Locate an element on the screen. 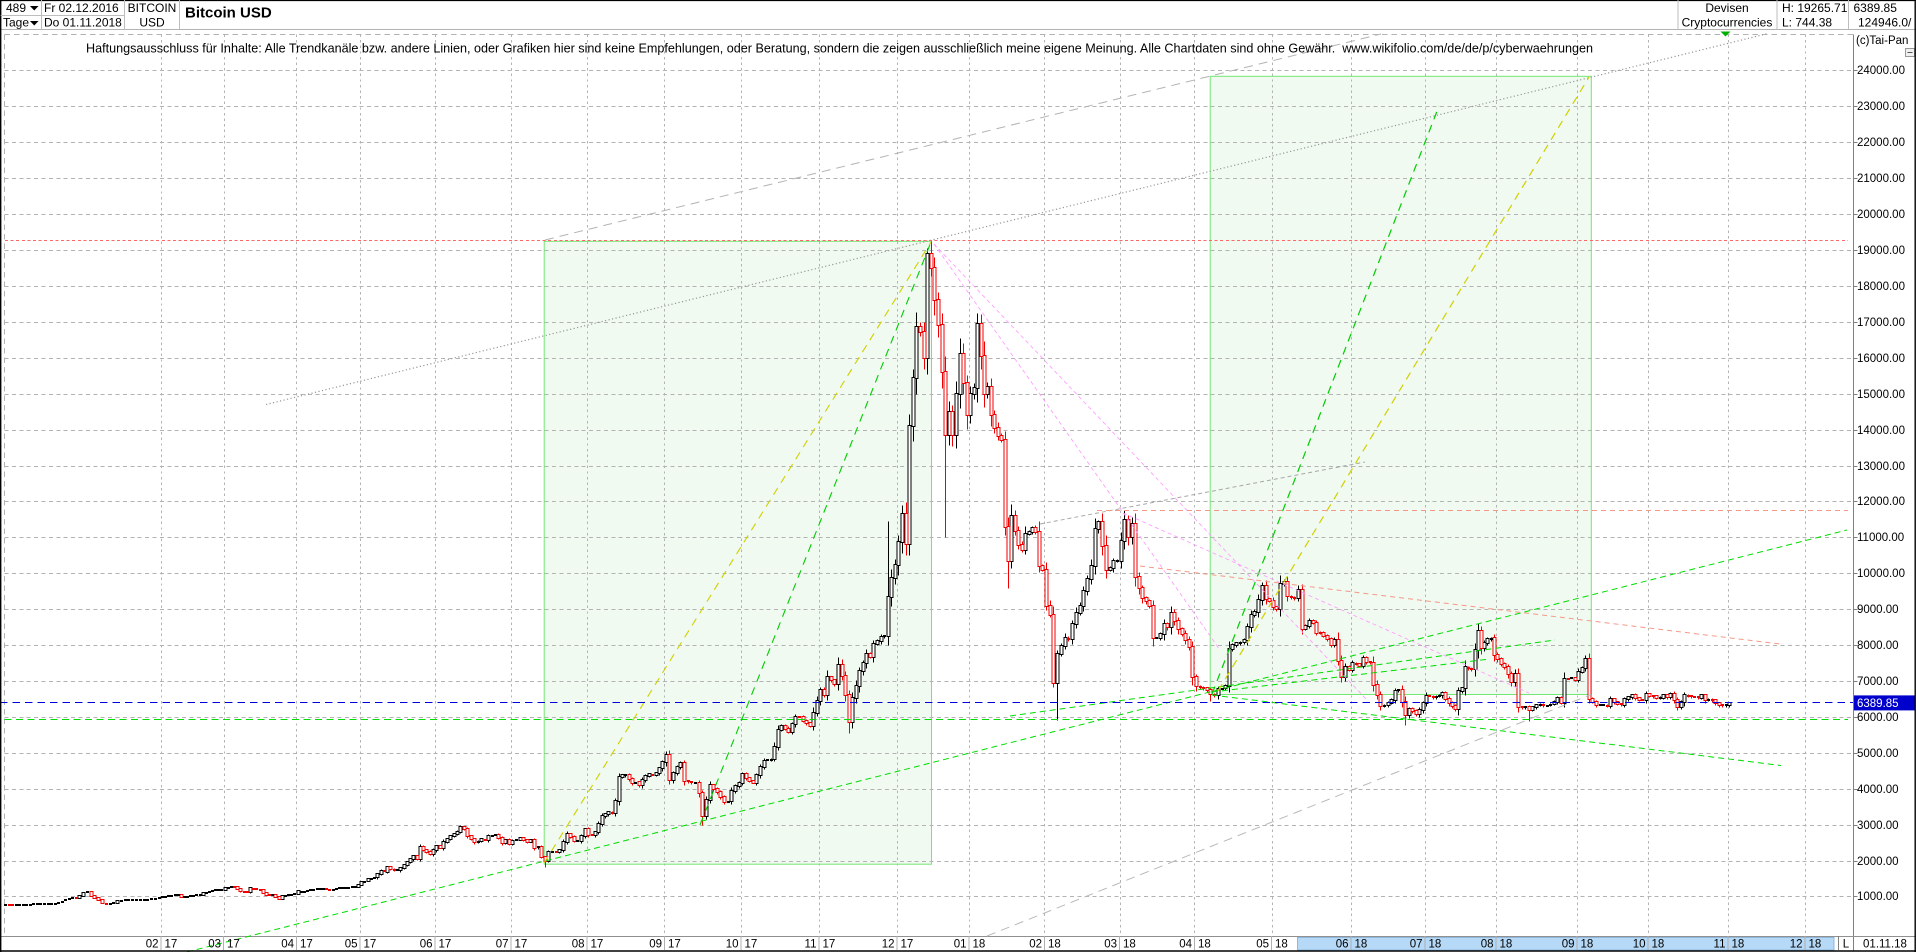  svg-text: 1000.00 is located at coordinates (1878, 897).